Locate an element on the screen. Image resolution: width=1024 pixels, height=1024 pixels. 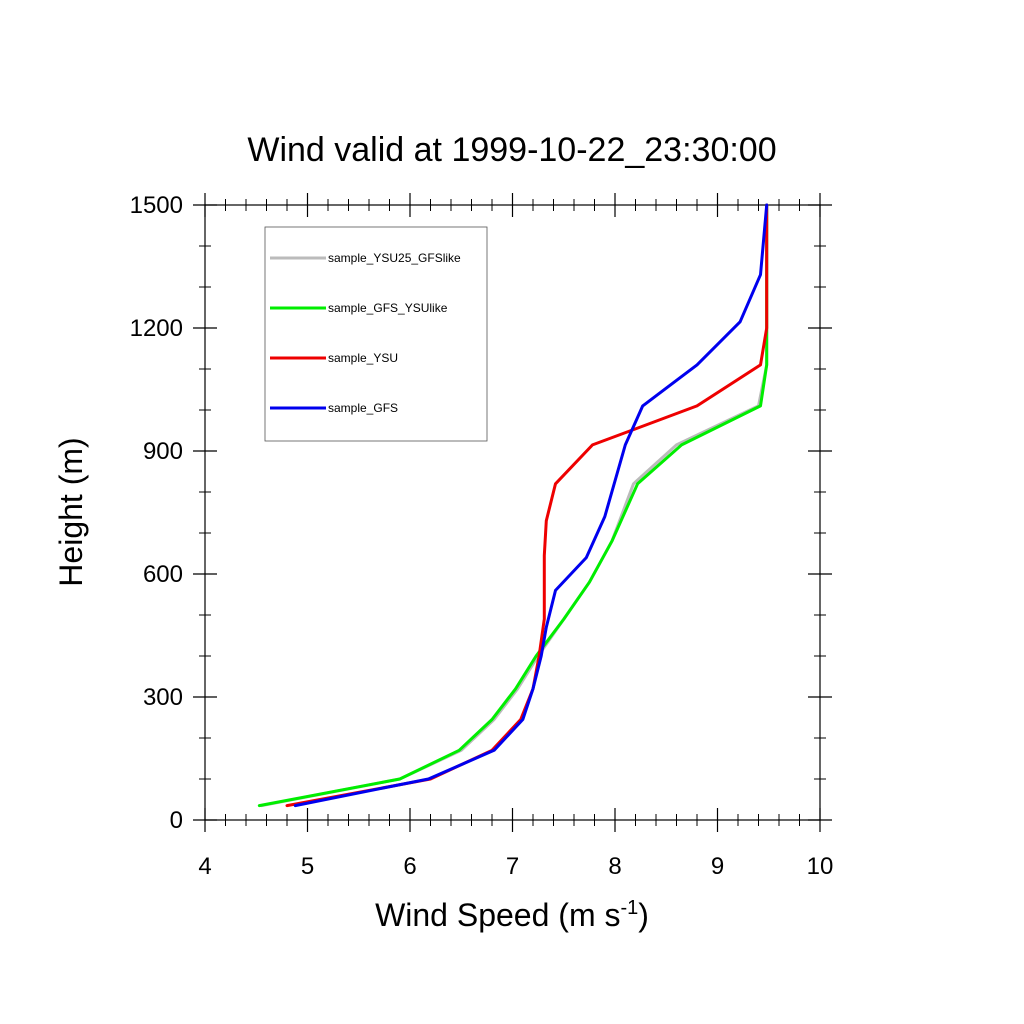
x-tick-label: 8 is located at coordinates (614, 866).